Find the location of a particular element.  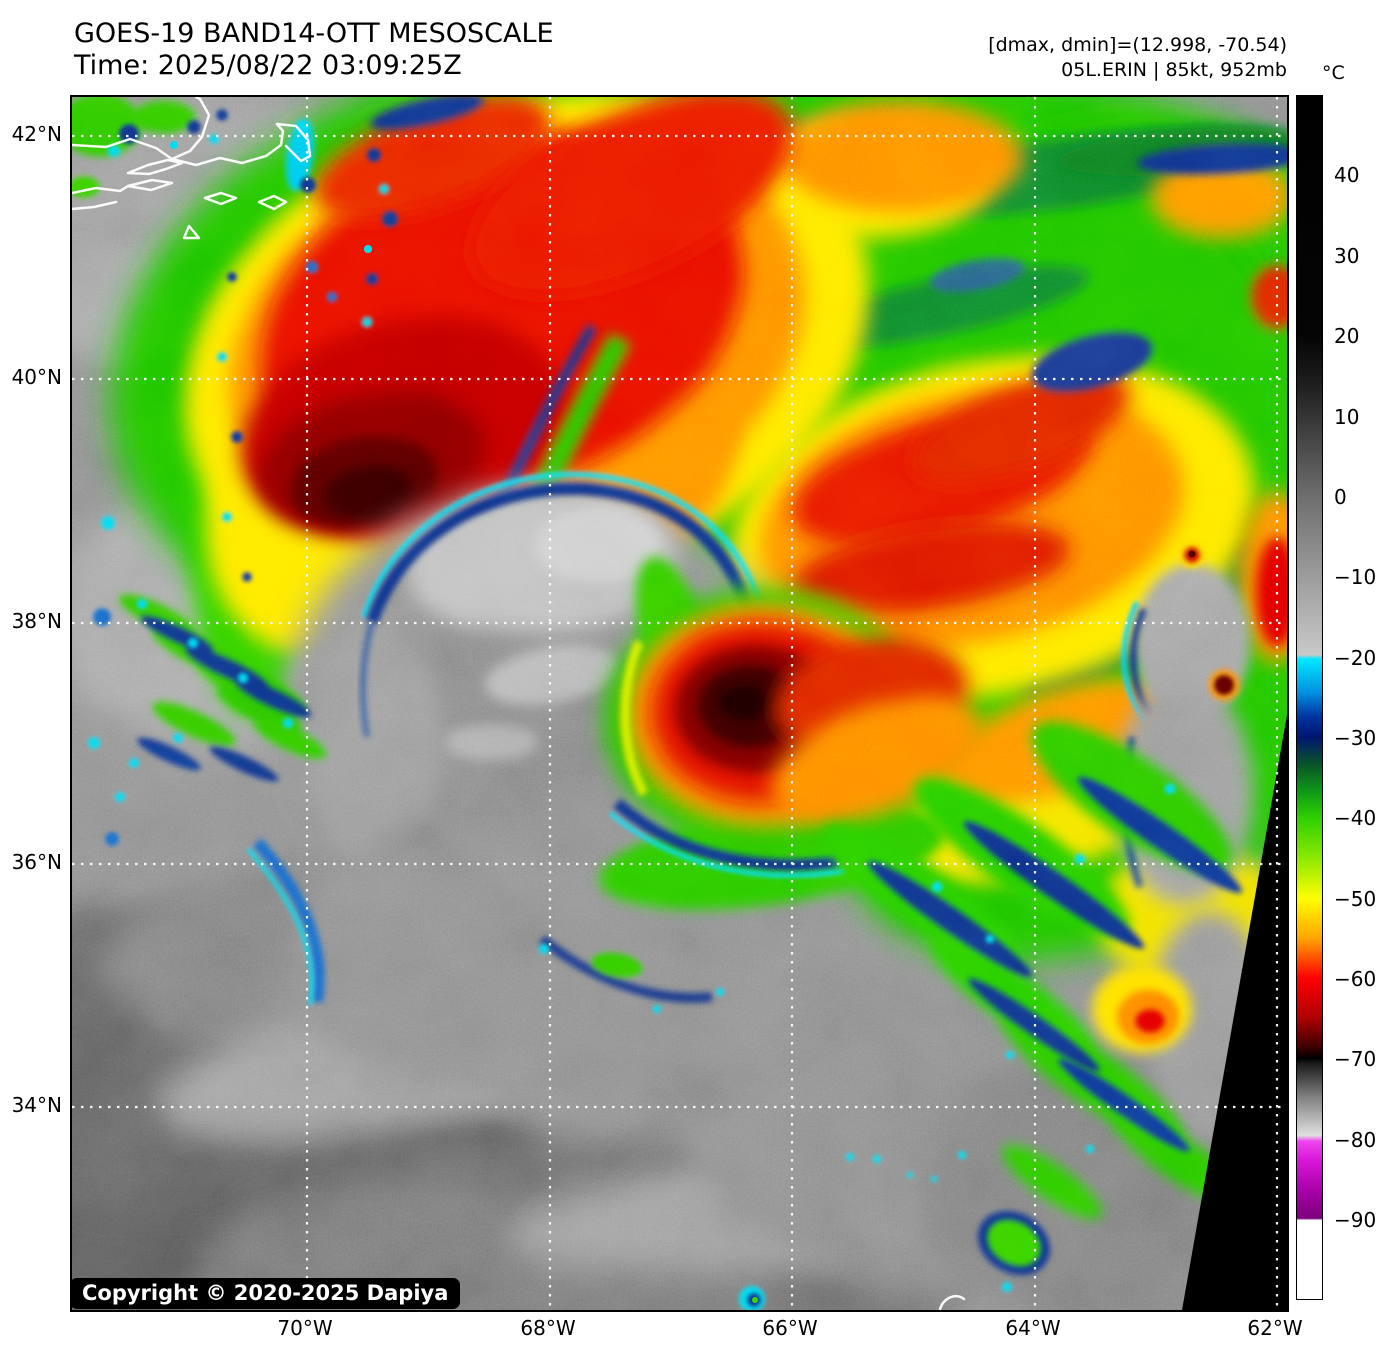

lon-label: 62°W is located at coordinates (1275, 1328).